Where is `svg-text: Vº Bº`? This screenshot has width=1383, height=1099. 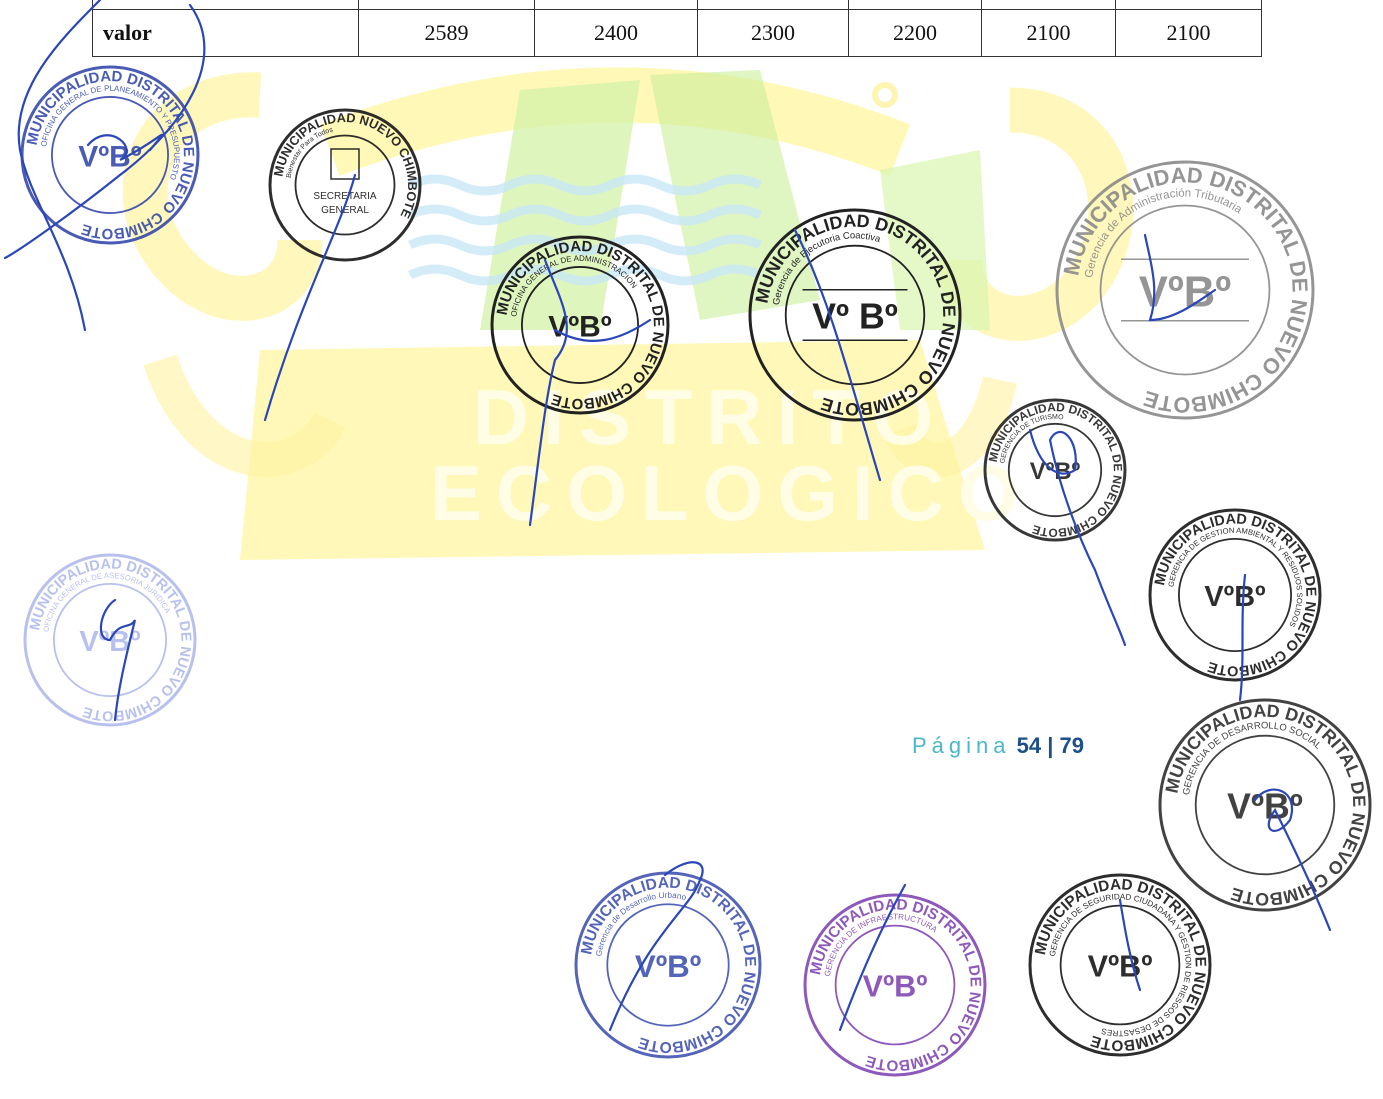
svg-text: Vº Bº is located at coordinates (855, 317).